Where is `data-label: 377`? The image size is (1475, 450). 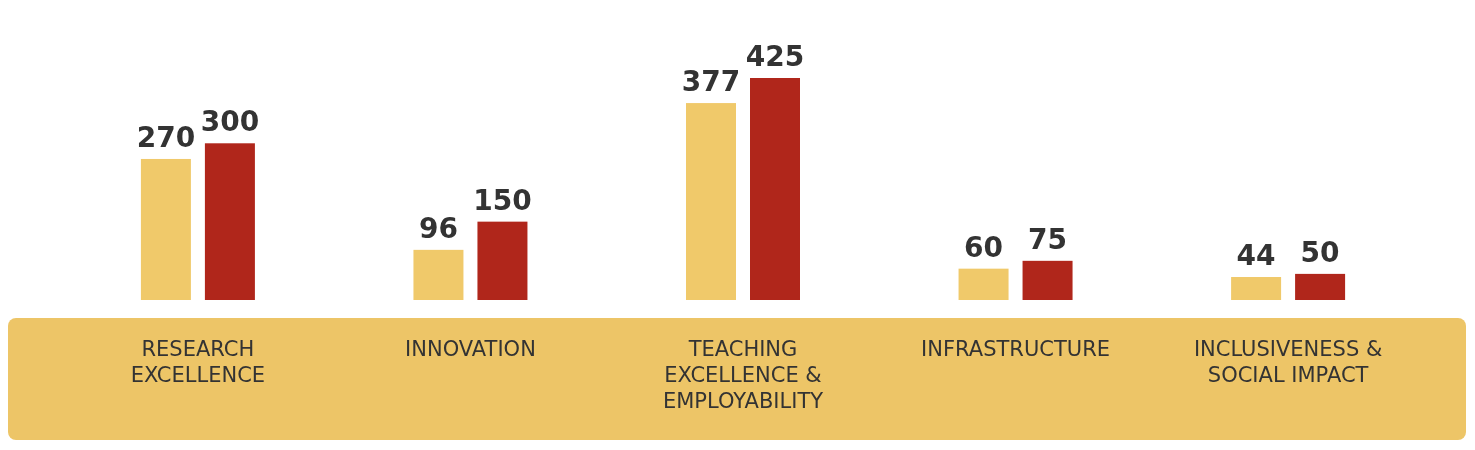
data-label: 377 is located at coordinates (711, 82).